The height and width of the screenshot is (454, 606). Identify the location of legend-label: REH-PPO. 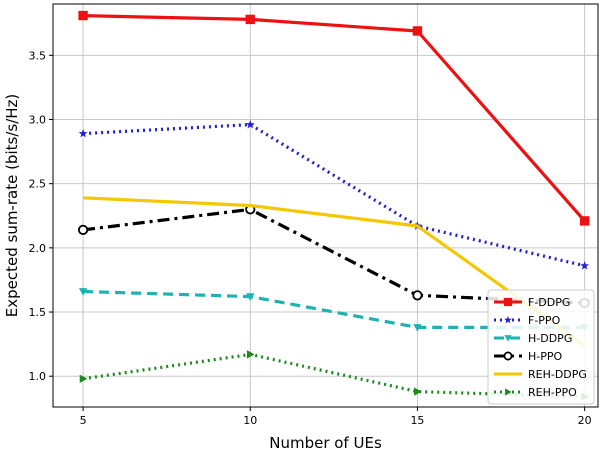
(552, 392).